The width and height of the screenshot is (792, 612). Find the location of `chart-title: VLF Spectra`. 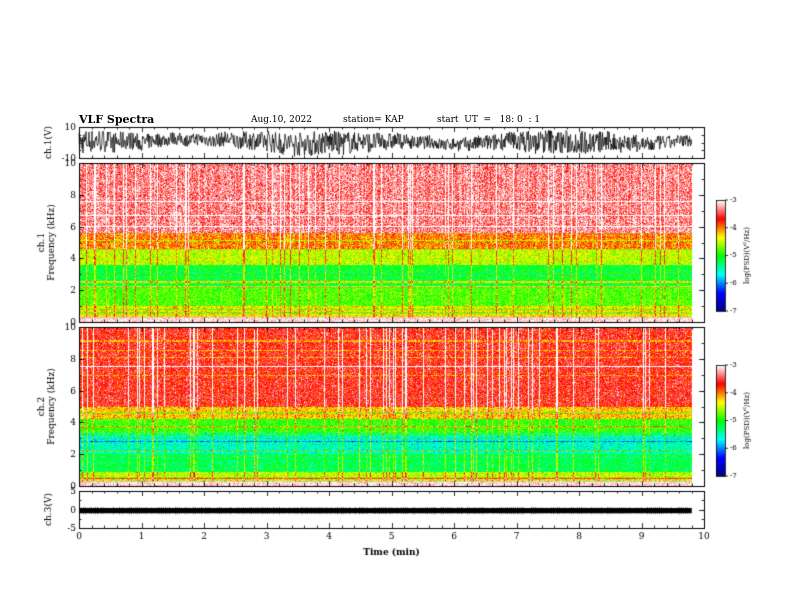

chart-title: VLF Spectra is located at coordinates (117, 119).